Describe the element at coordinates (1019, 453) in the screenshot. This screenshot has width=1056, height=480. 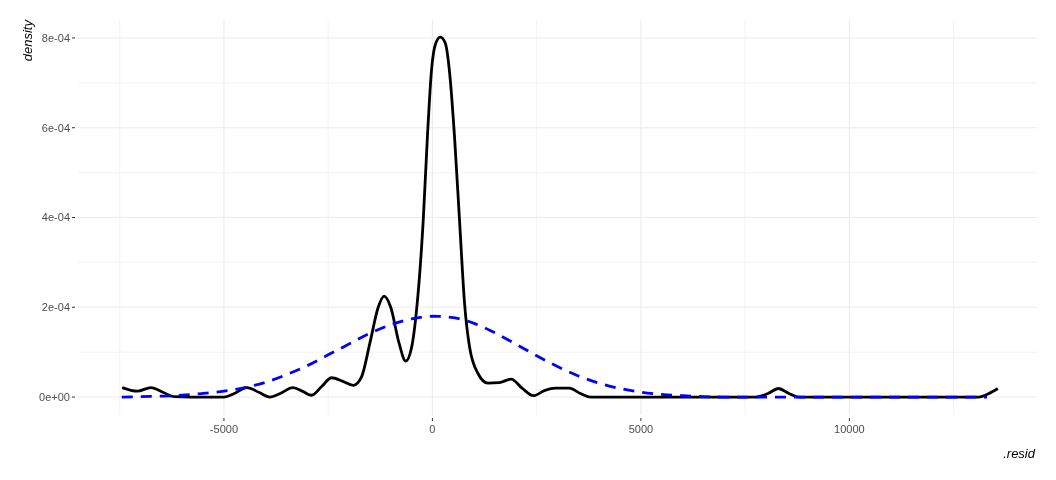
I see `x-axis-title: .resid` at that location.